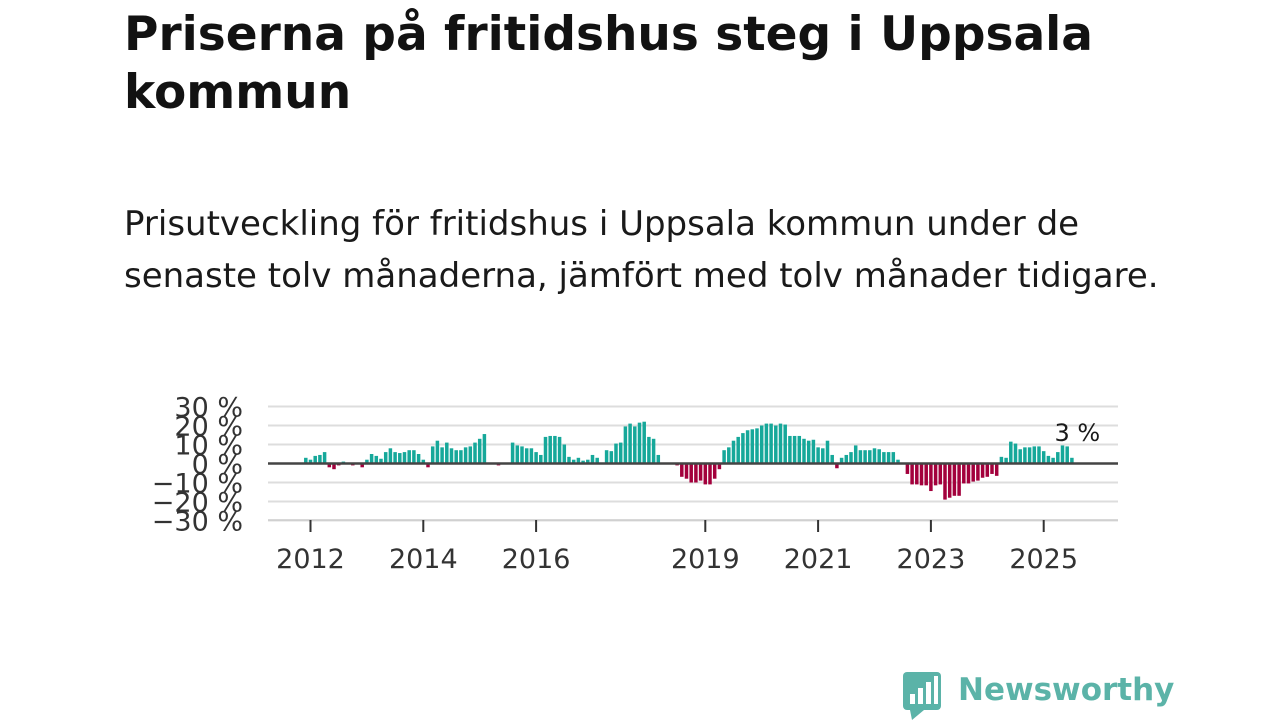  Describe the element at coordinates (197, 503) in the screenshot. I see `y-tick-label: −20 %` at that location.